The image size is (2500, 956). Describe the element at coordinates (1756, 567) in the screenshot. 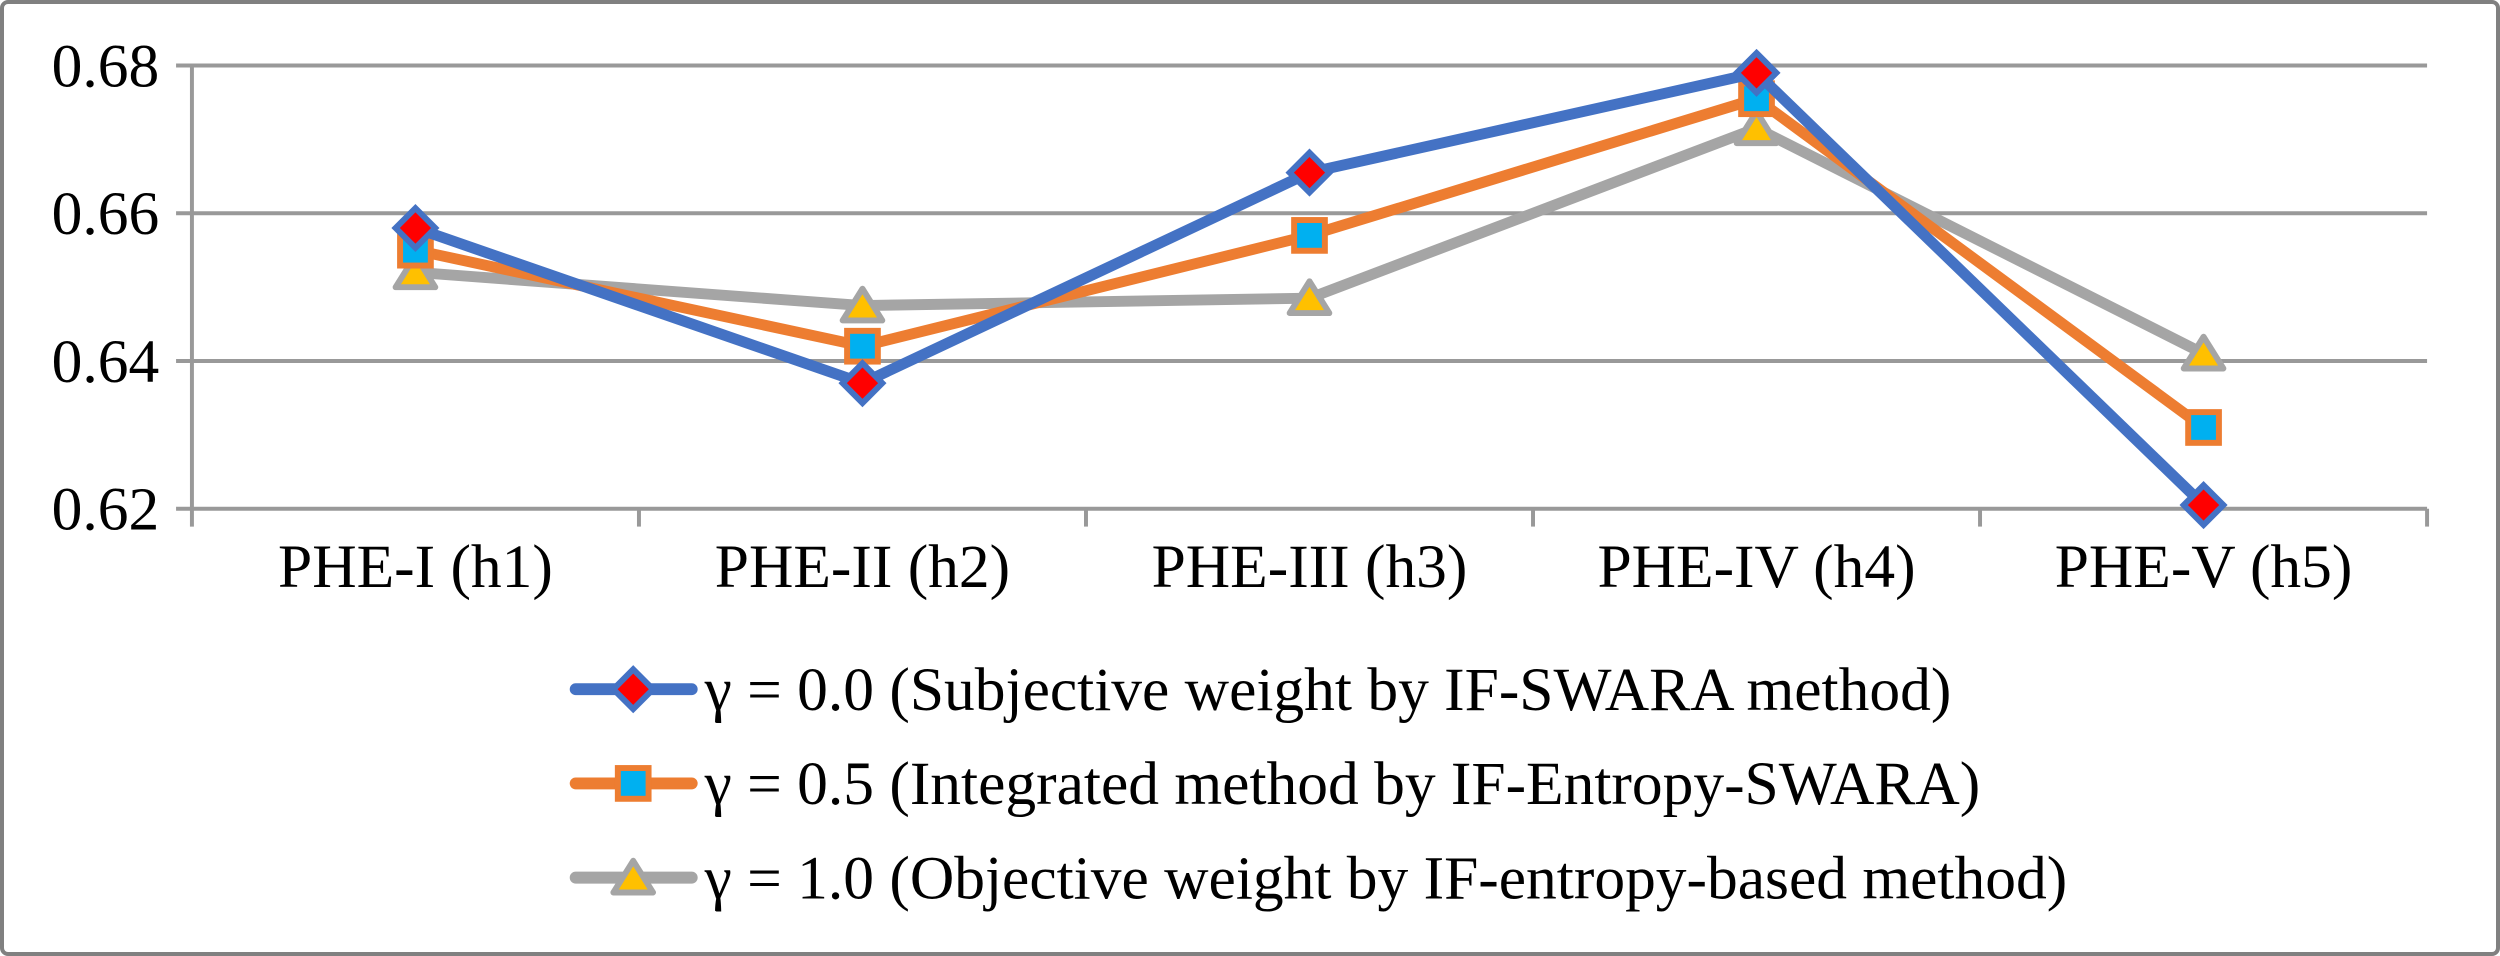

I see `x-category-label: PHE-IV (h4)` at that location.